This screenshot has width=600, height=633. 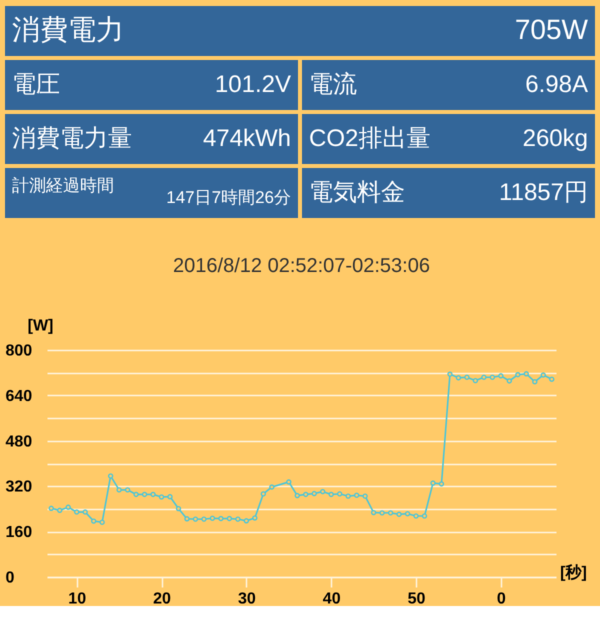 What do you see at coordinates (19, 487) in the screenshot?
I see `y-tick-label: 320` at bounding box center [19, 487].